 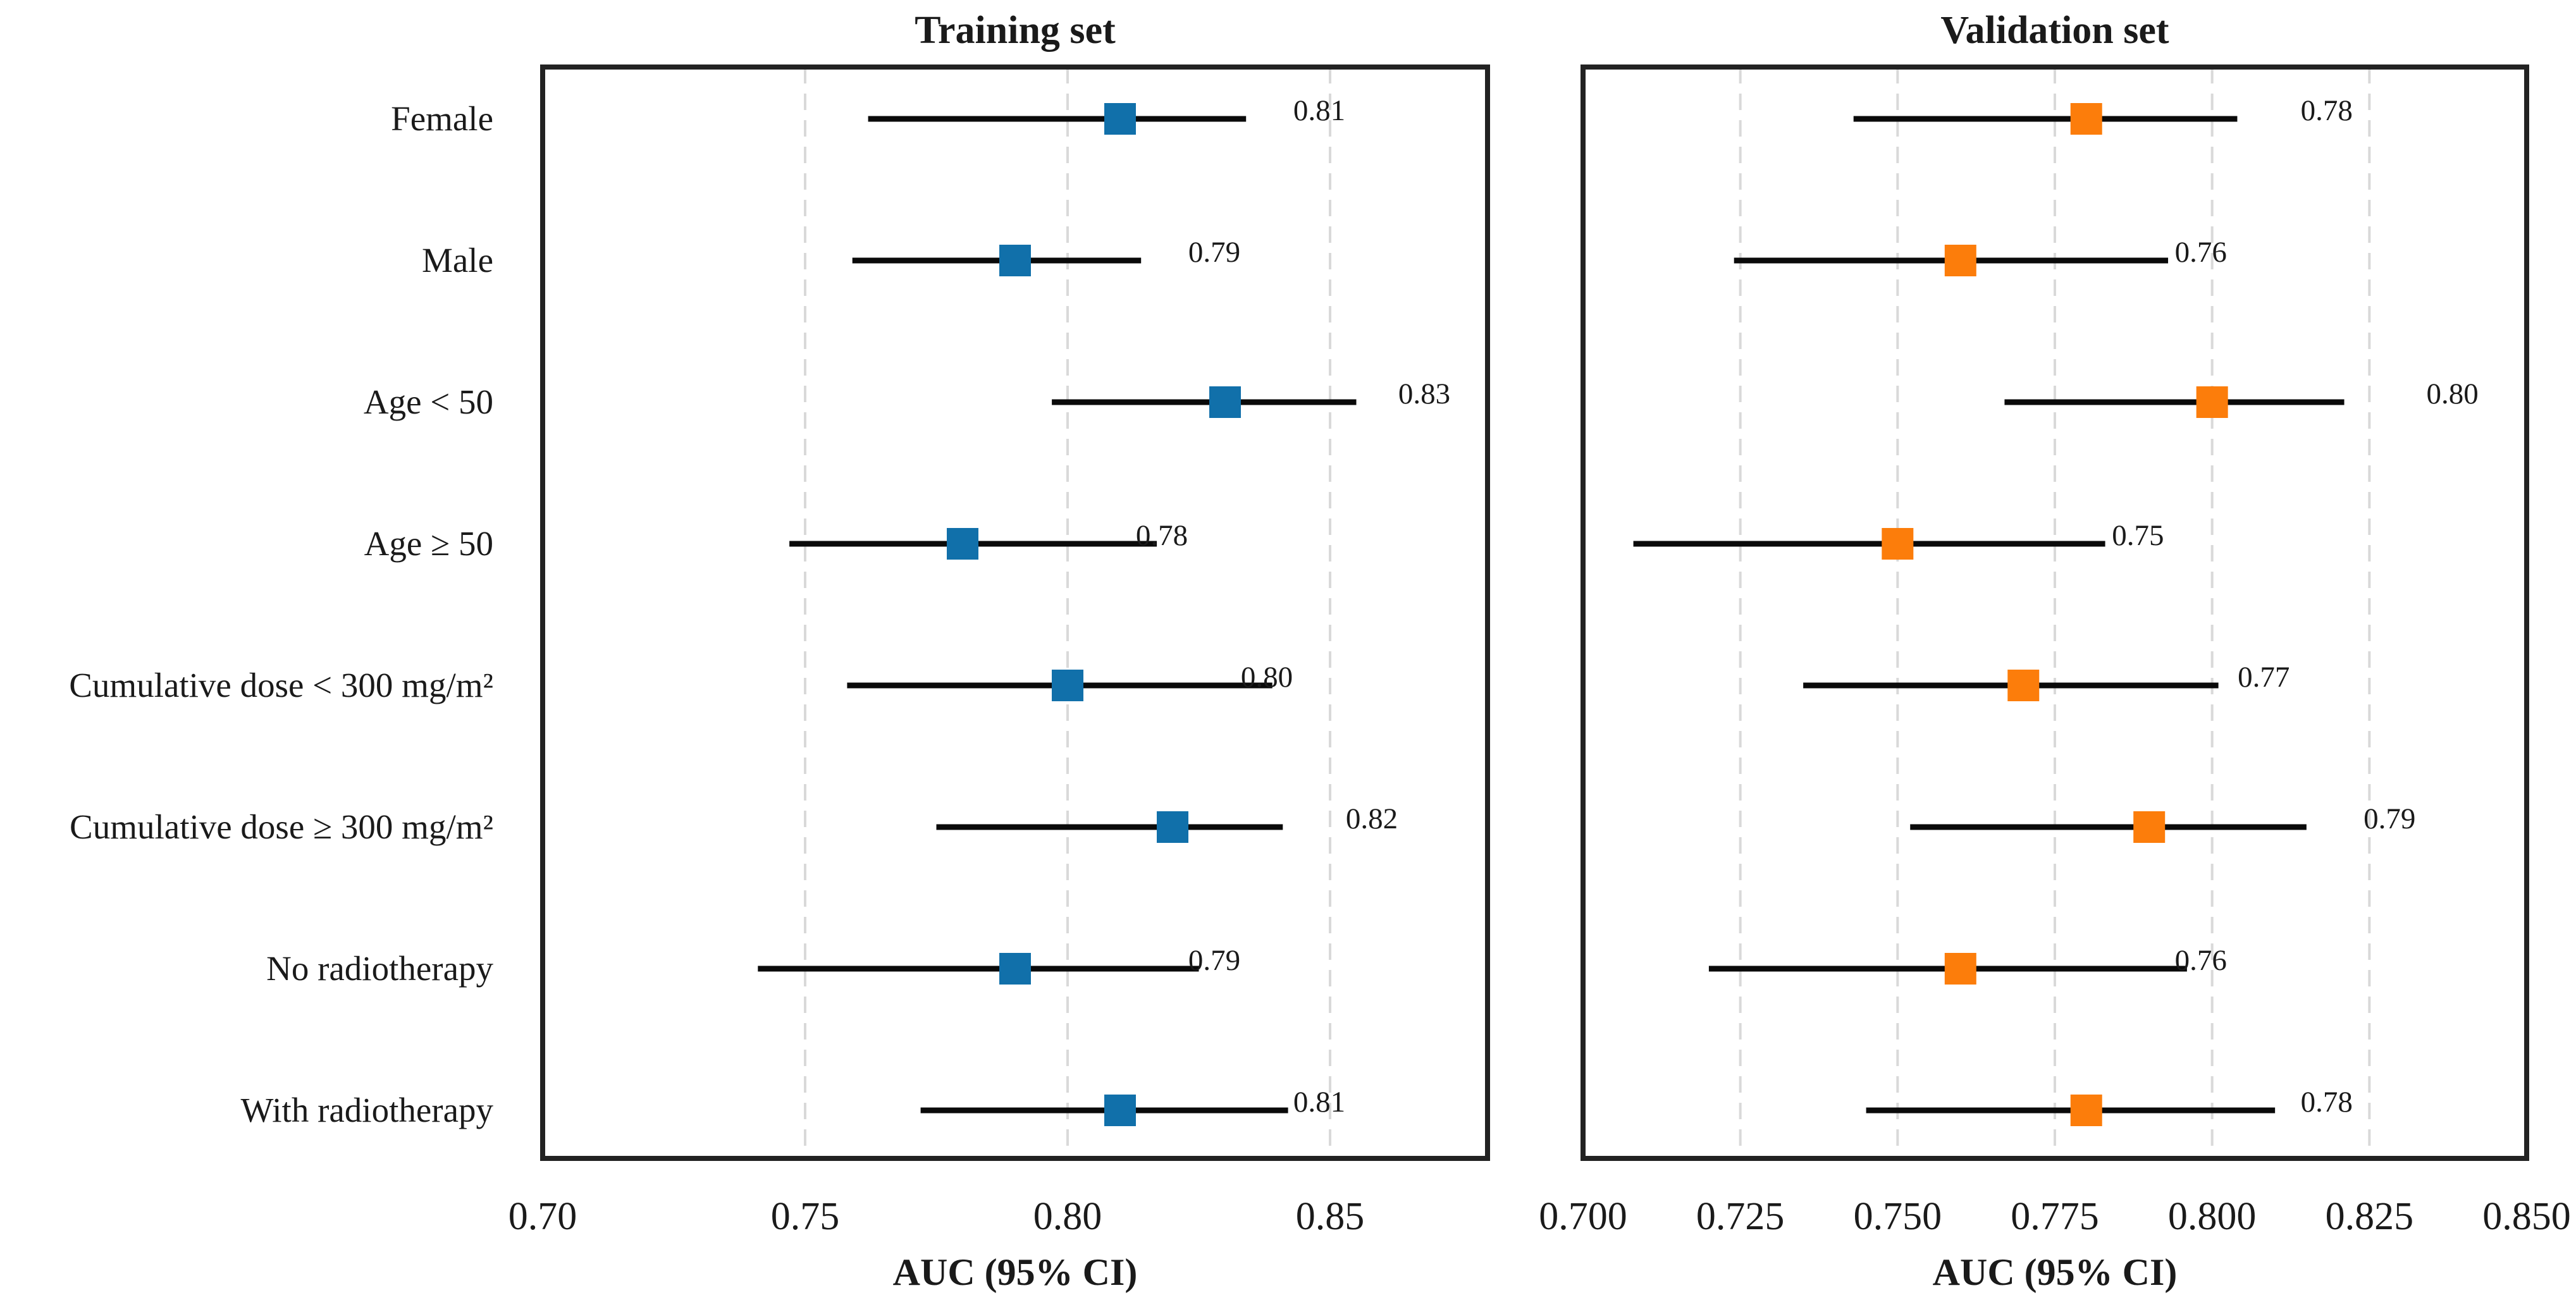 I want to click on validation-x-tick-label: 0.800, so click(x=2212, y=1216).